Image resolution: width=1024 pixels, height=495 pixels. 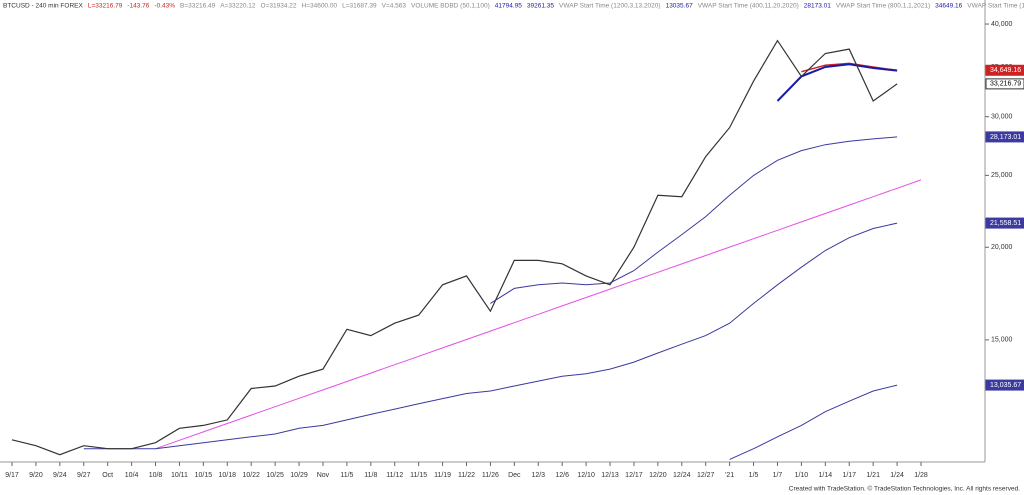 What do you see at coordinates (729, 475) in the screenshot?
I see `x-tick-label: '21` at bounding box center [729, 475].